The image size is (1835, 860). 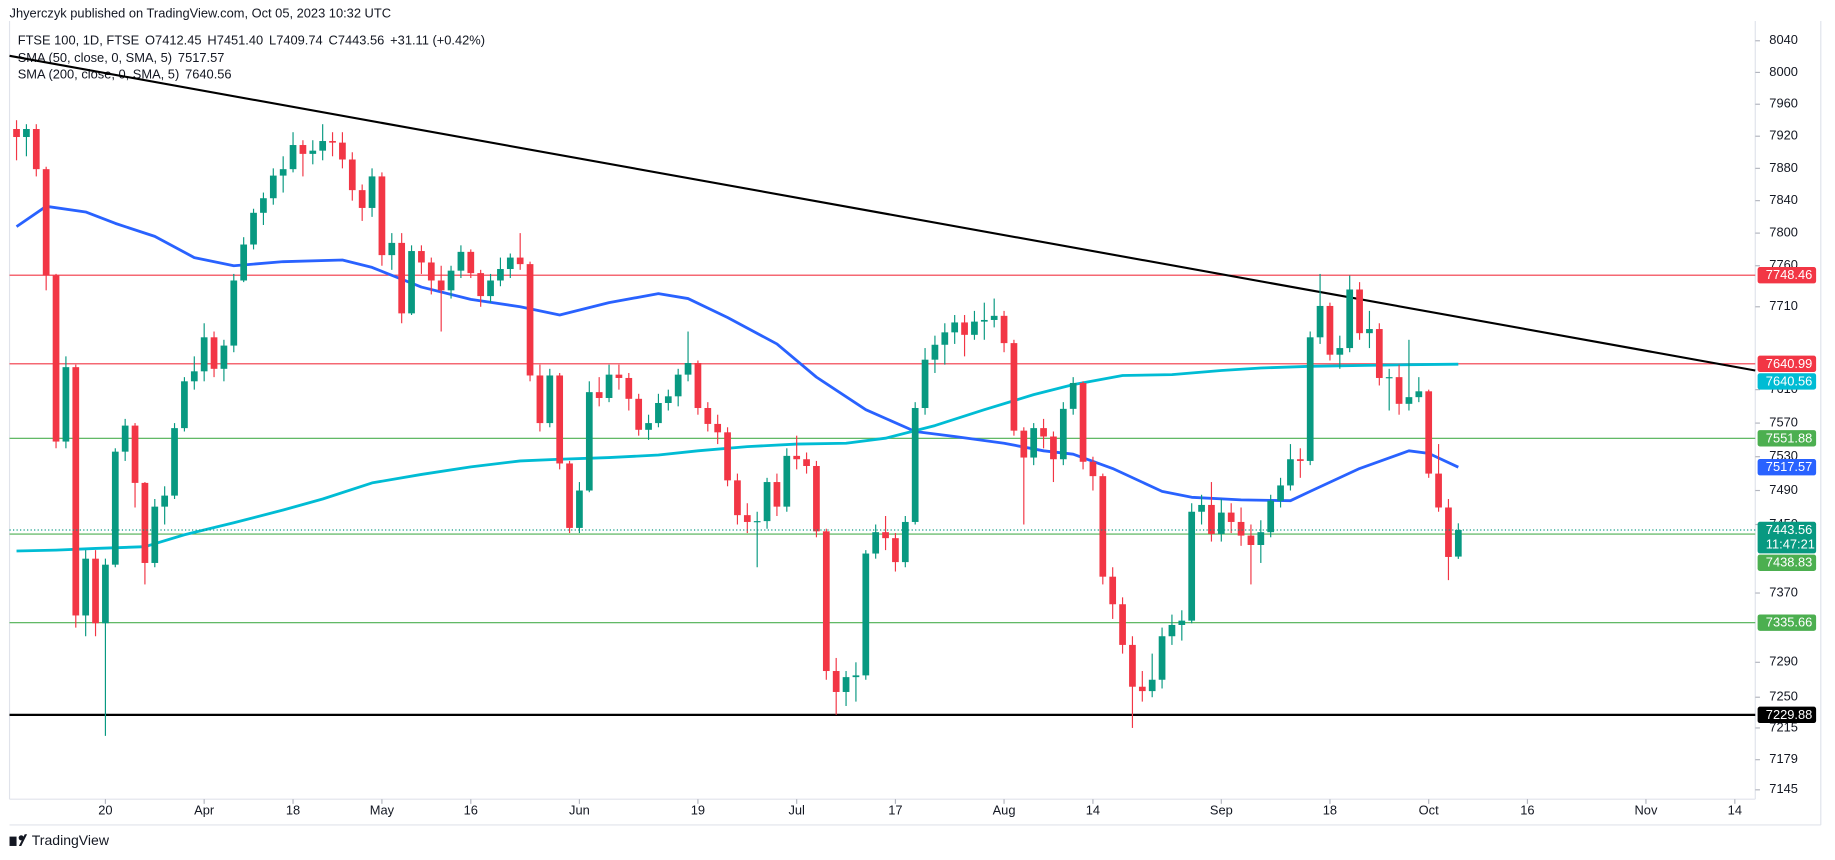 What do you see at coordinates (1783, 489) in the screenshot?
I see `y-tick-label: 7490` at bounding box center [1783, 489].